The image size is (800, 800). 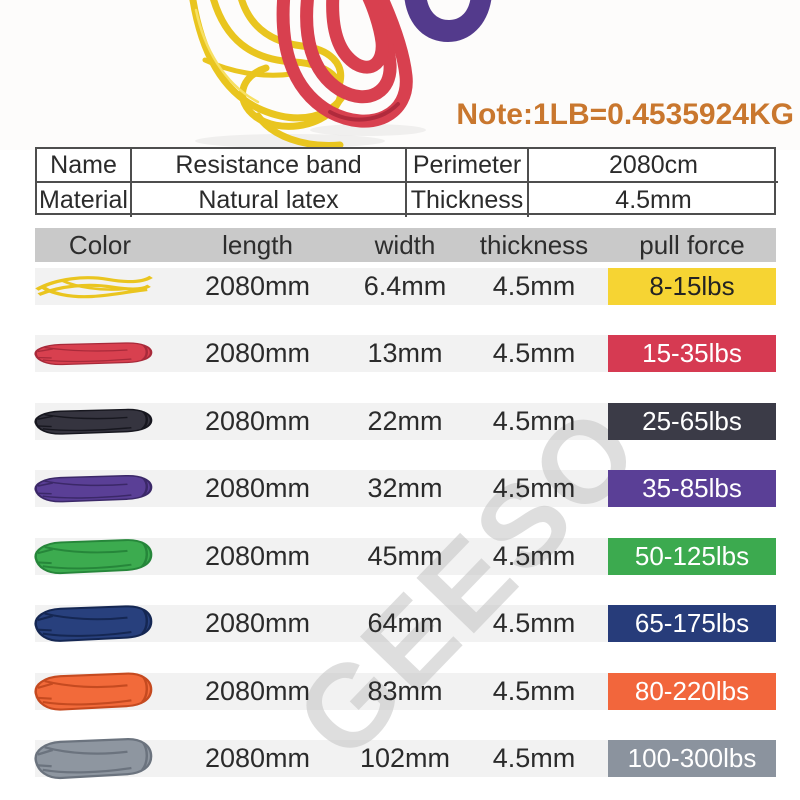 I want to click on band-image-red, so click(x=93, y=354).